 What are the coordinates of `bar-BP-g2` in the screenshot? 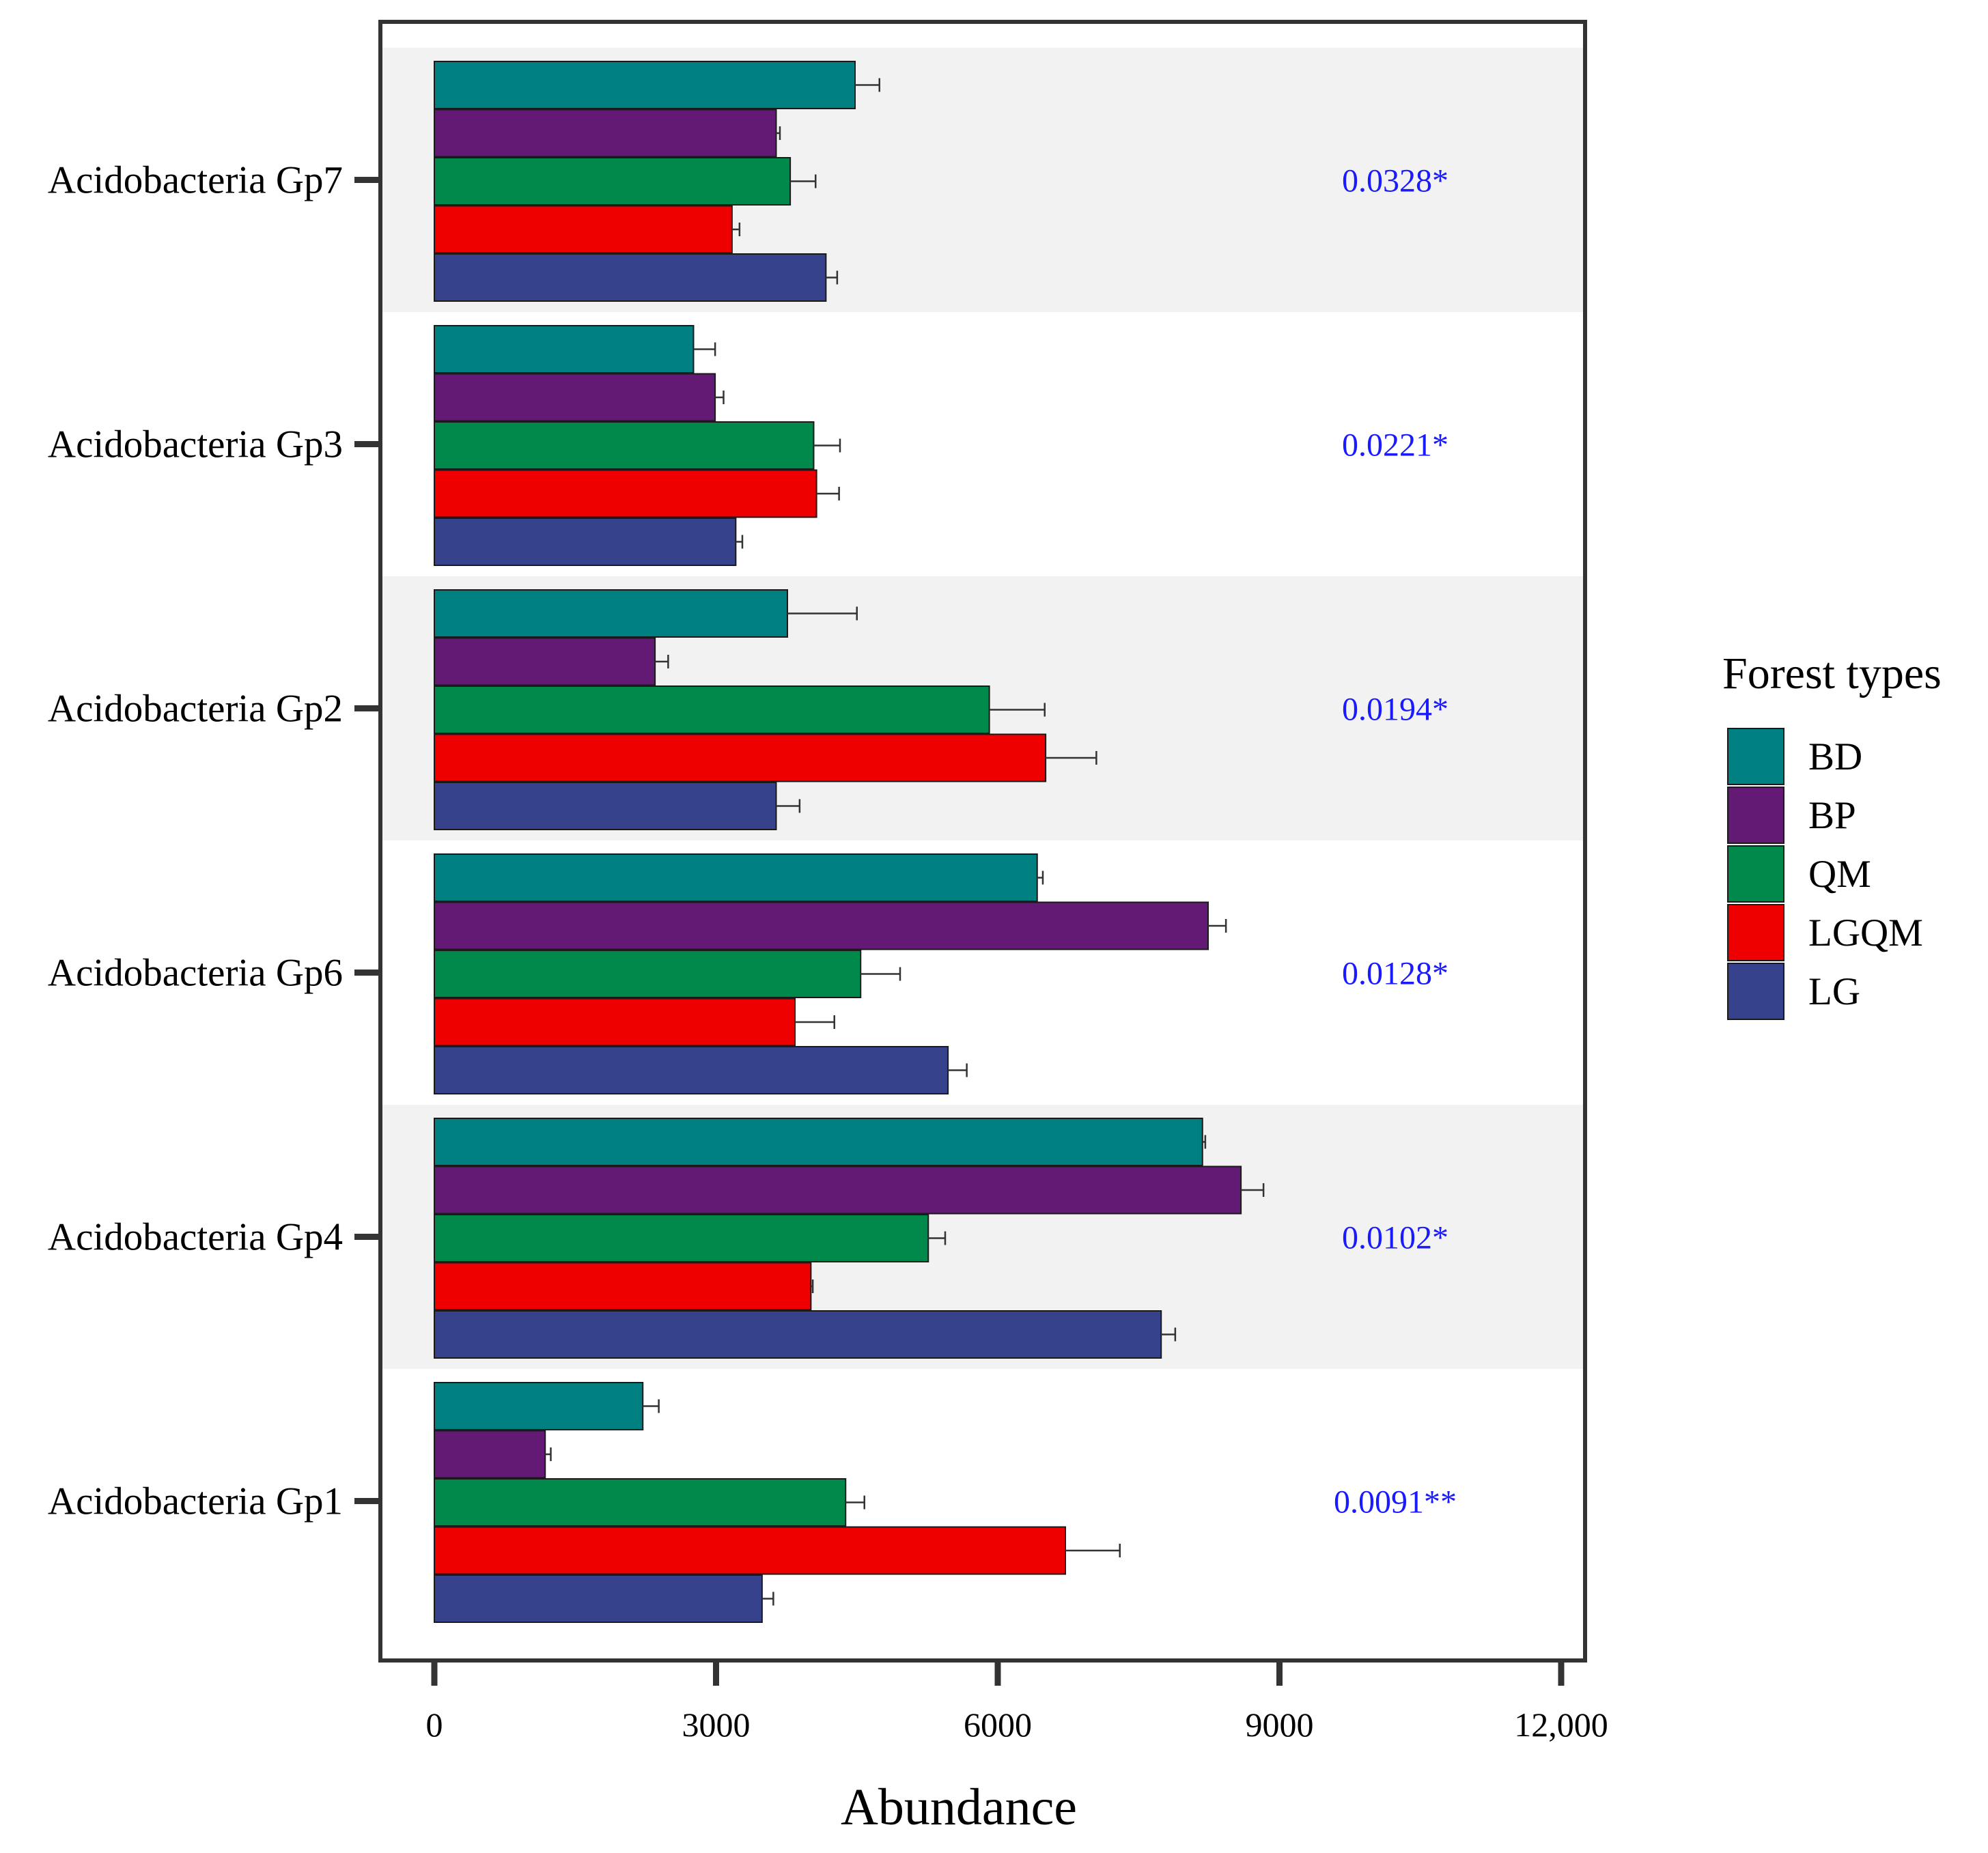 It's located at (575, 397).